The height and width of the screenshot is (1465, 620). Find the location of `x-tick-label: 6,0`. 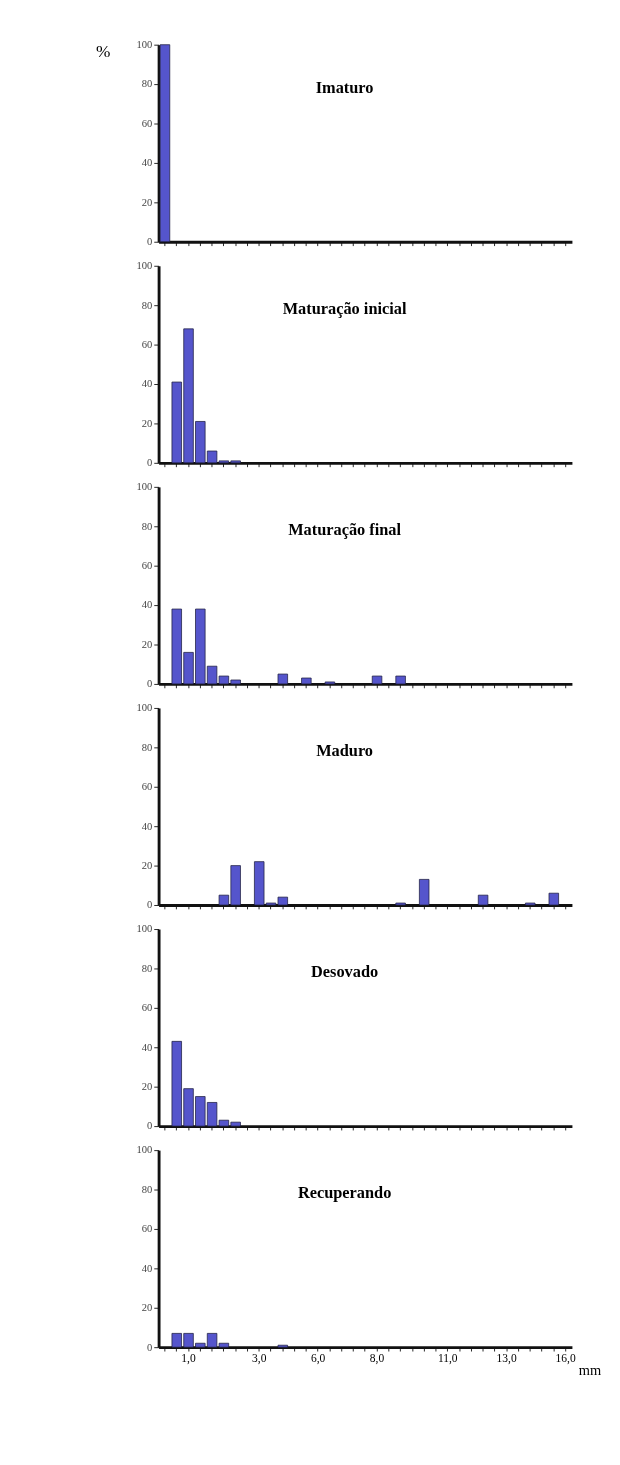

x-tick-label: 6,0 is located at coordinates (318, 1359).